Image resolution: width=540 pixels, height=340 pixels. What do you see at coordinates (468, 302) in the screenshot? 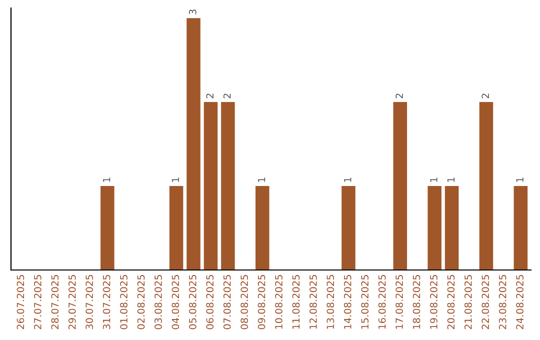
I see `x-tick-label: 21.08.2025` at bounding box center [468, 302].